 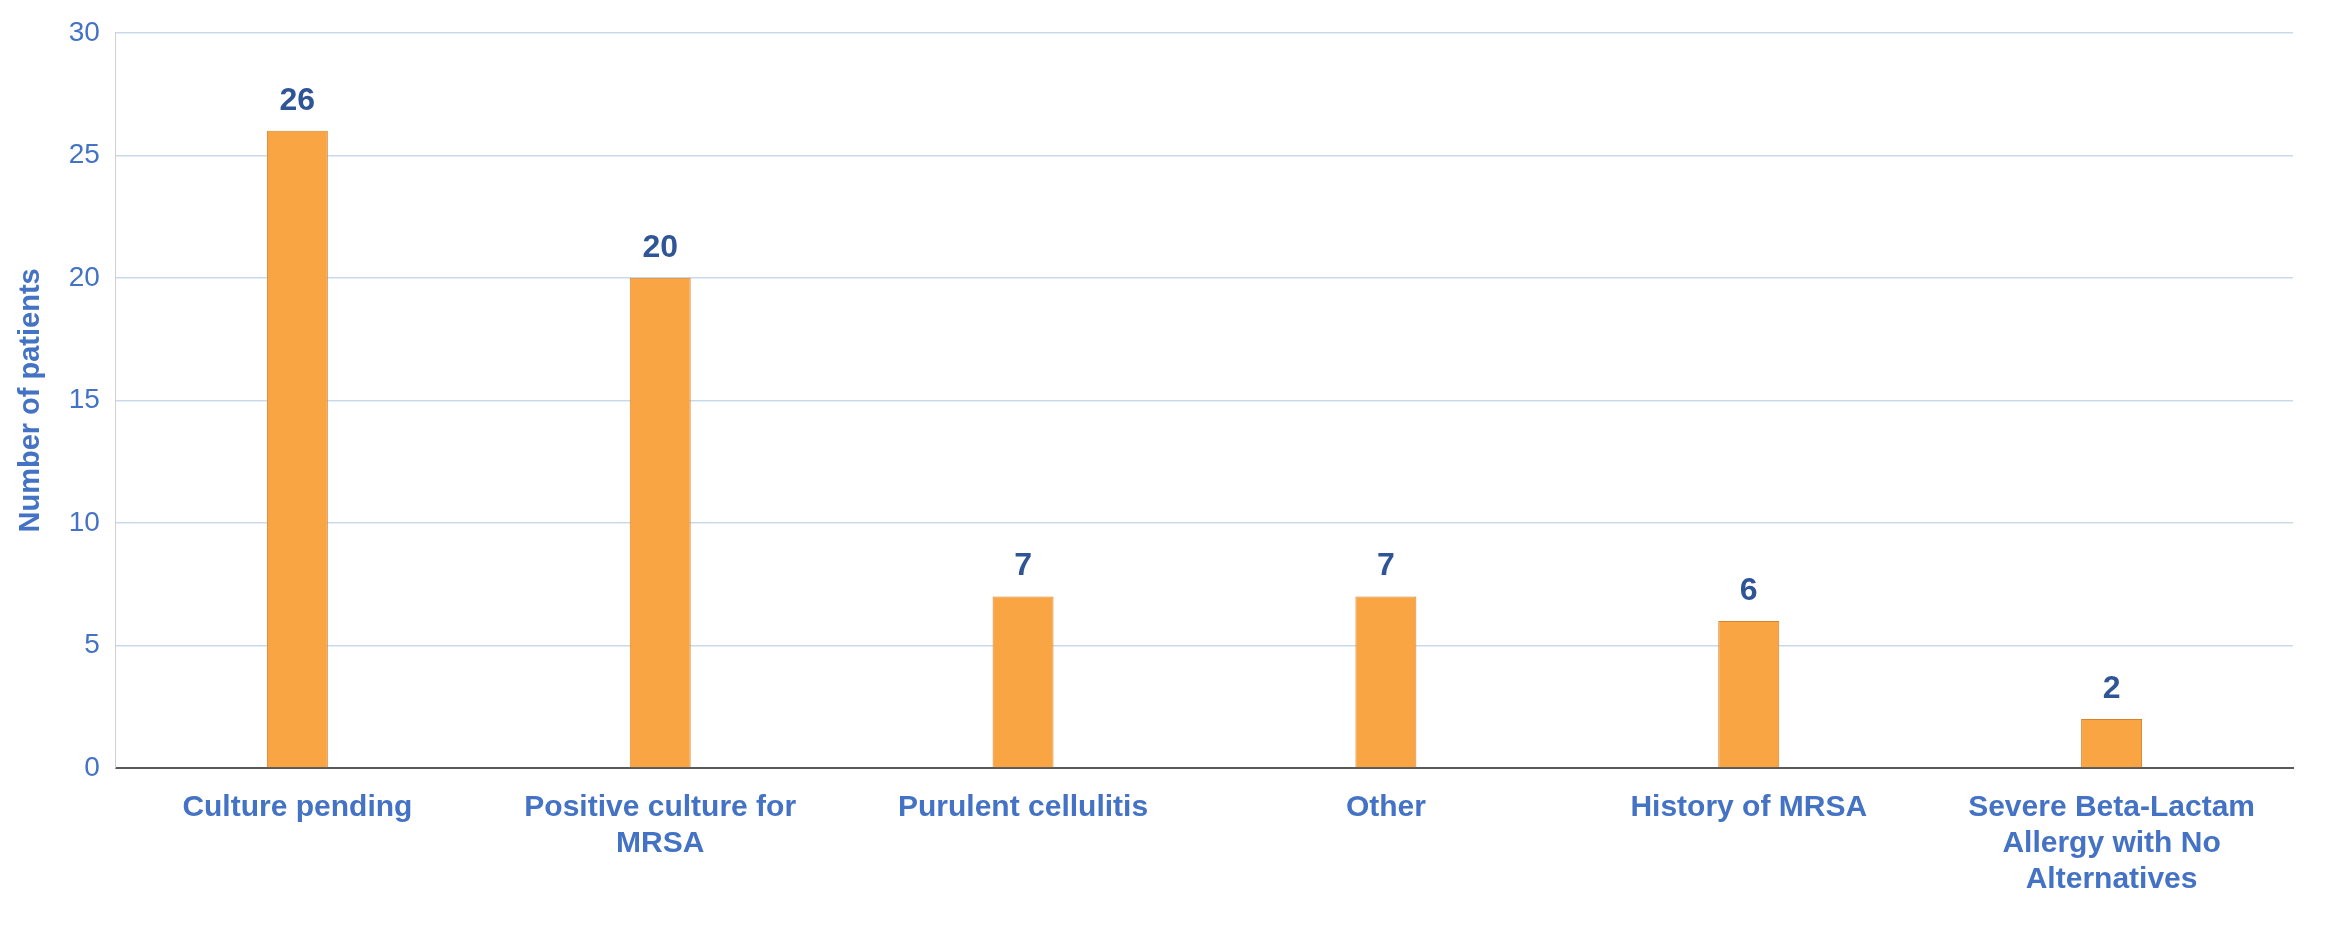 What do you see at coordinates (1749, 806) in the screenshot?
I see `x-tick-label: History of MRSA` at bounding box center [1749, 806].